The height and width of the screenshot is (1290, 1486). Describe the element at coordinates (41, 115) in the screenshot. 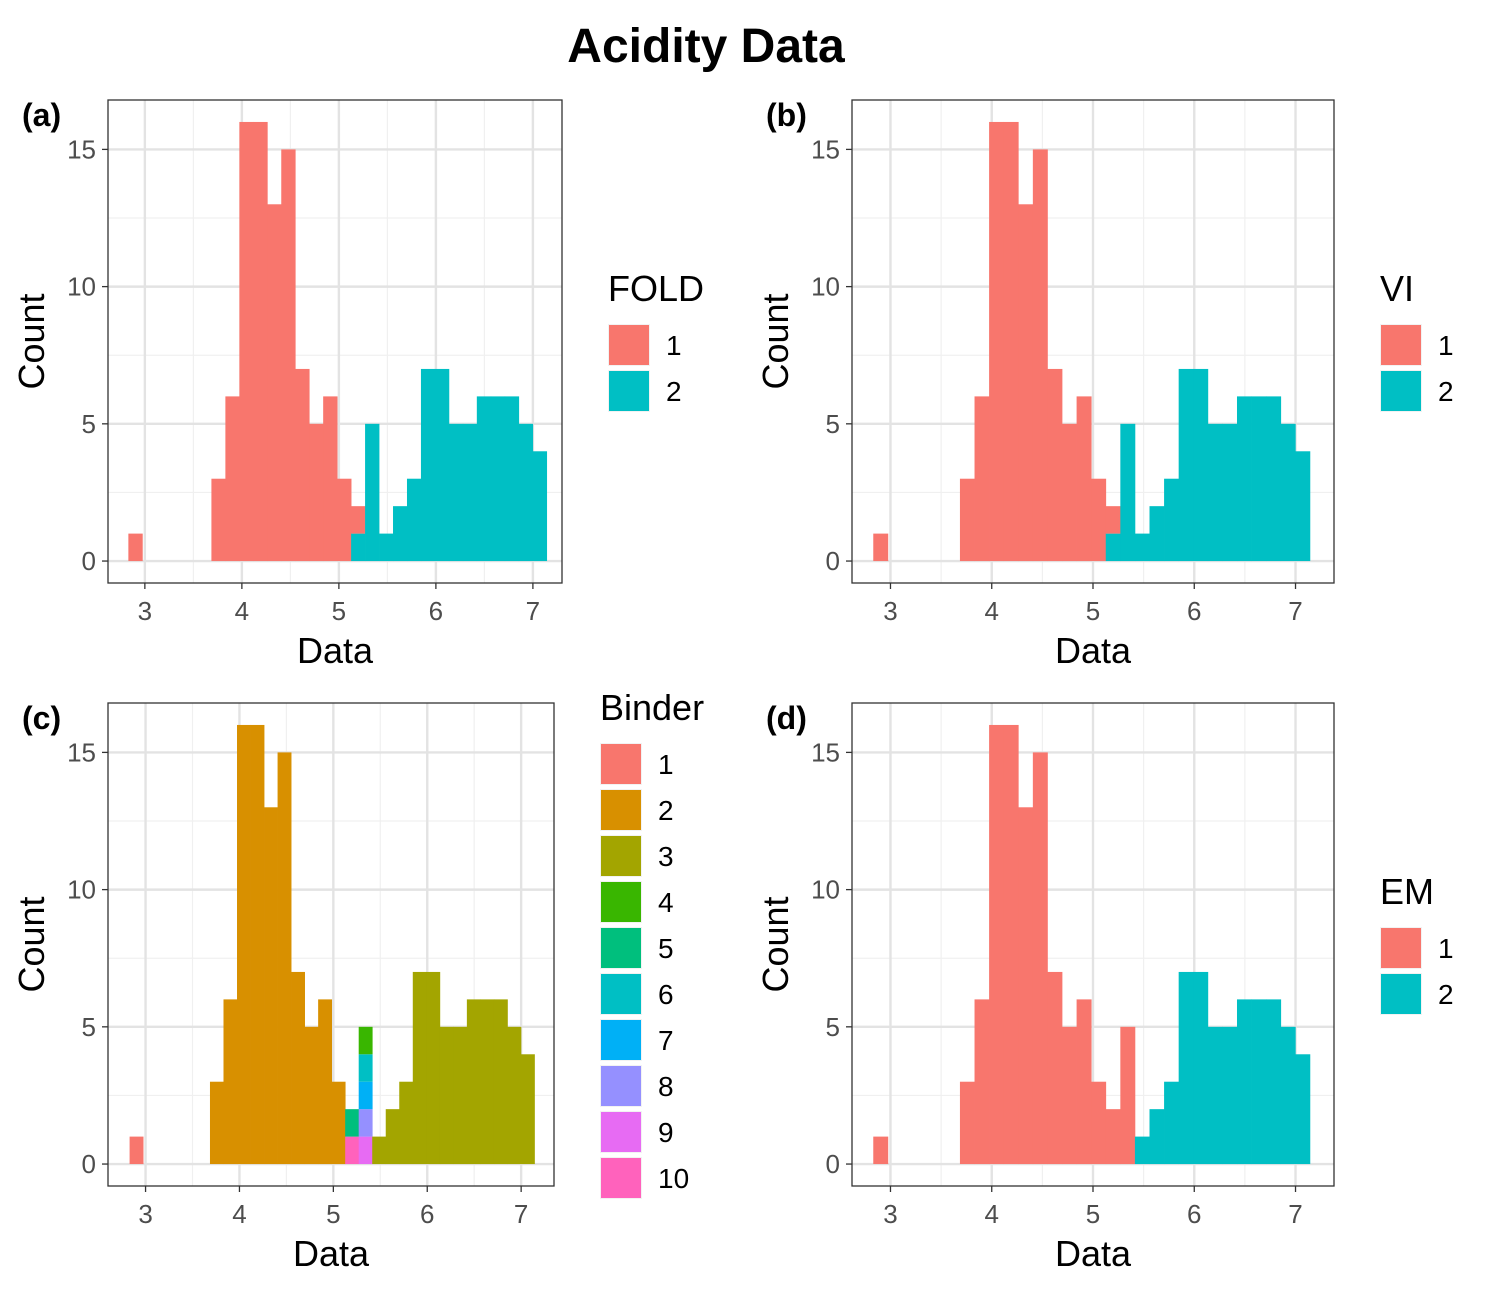

I see `panel-label: (a)` at that location.